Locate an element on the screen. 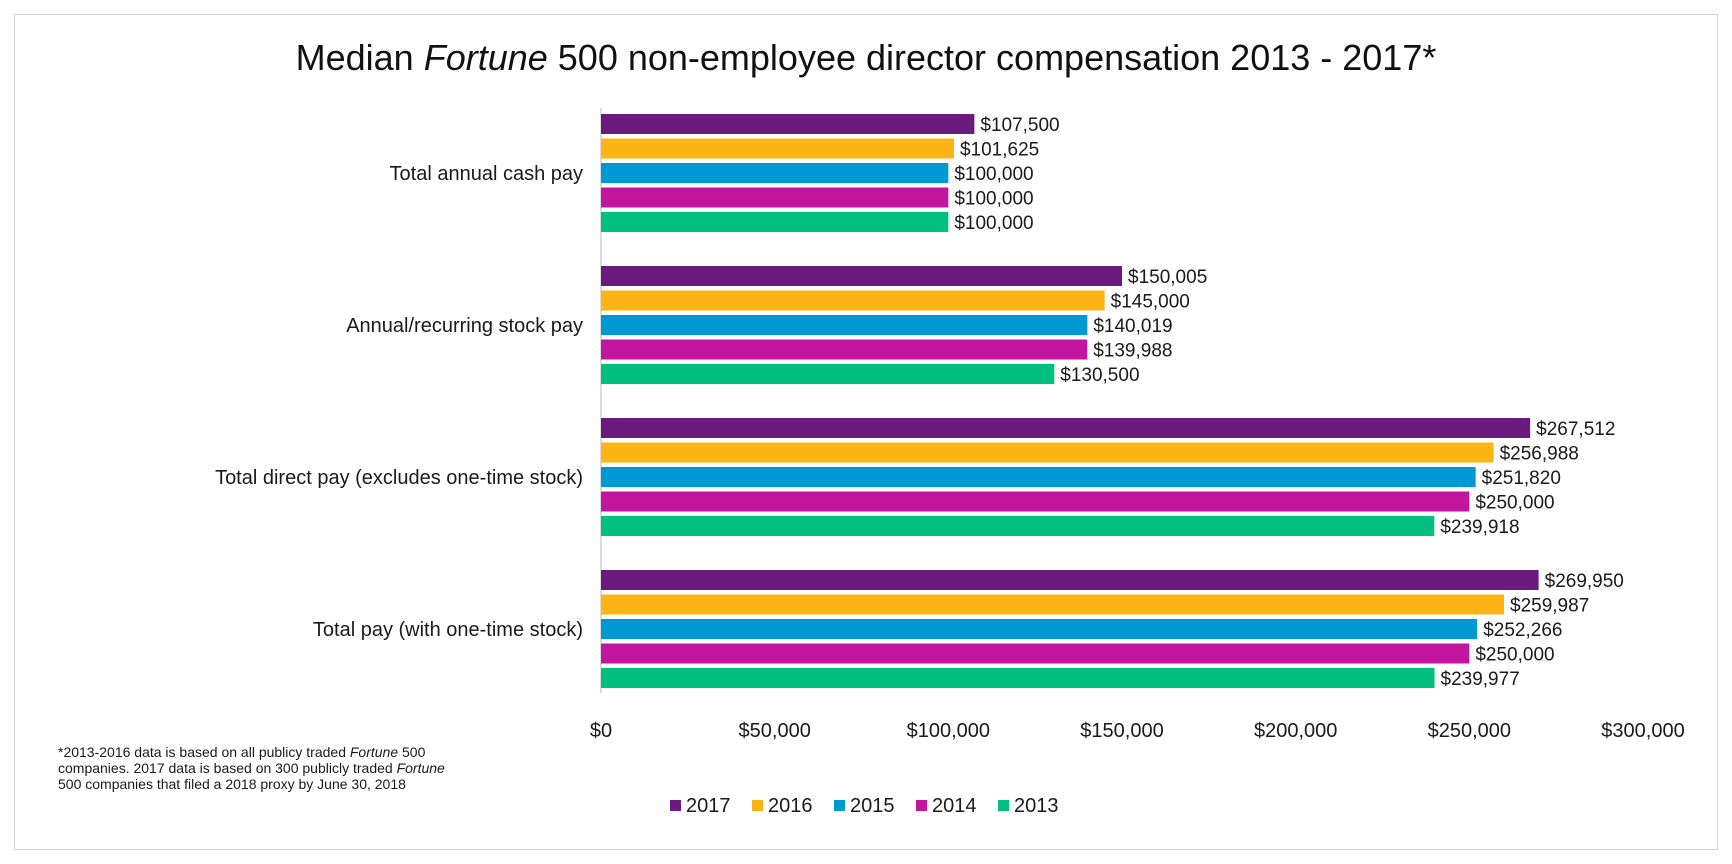 The height and width of the screenshot is (864, 1732). legend-label: 2013 is located at coordinates (1036, 806).